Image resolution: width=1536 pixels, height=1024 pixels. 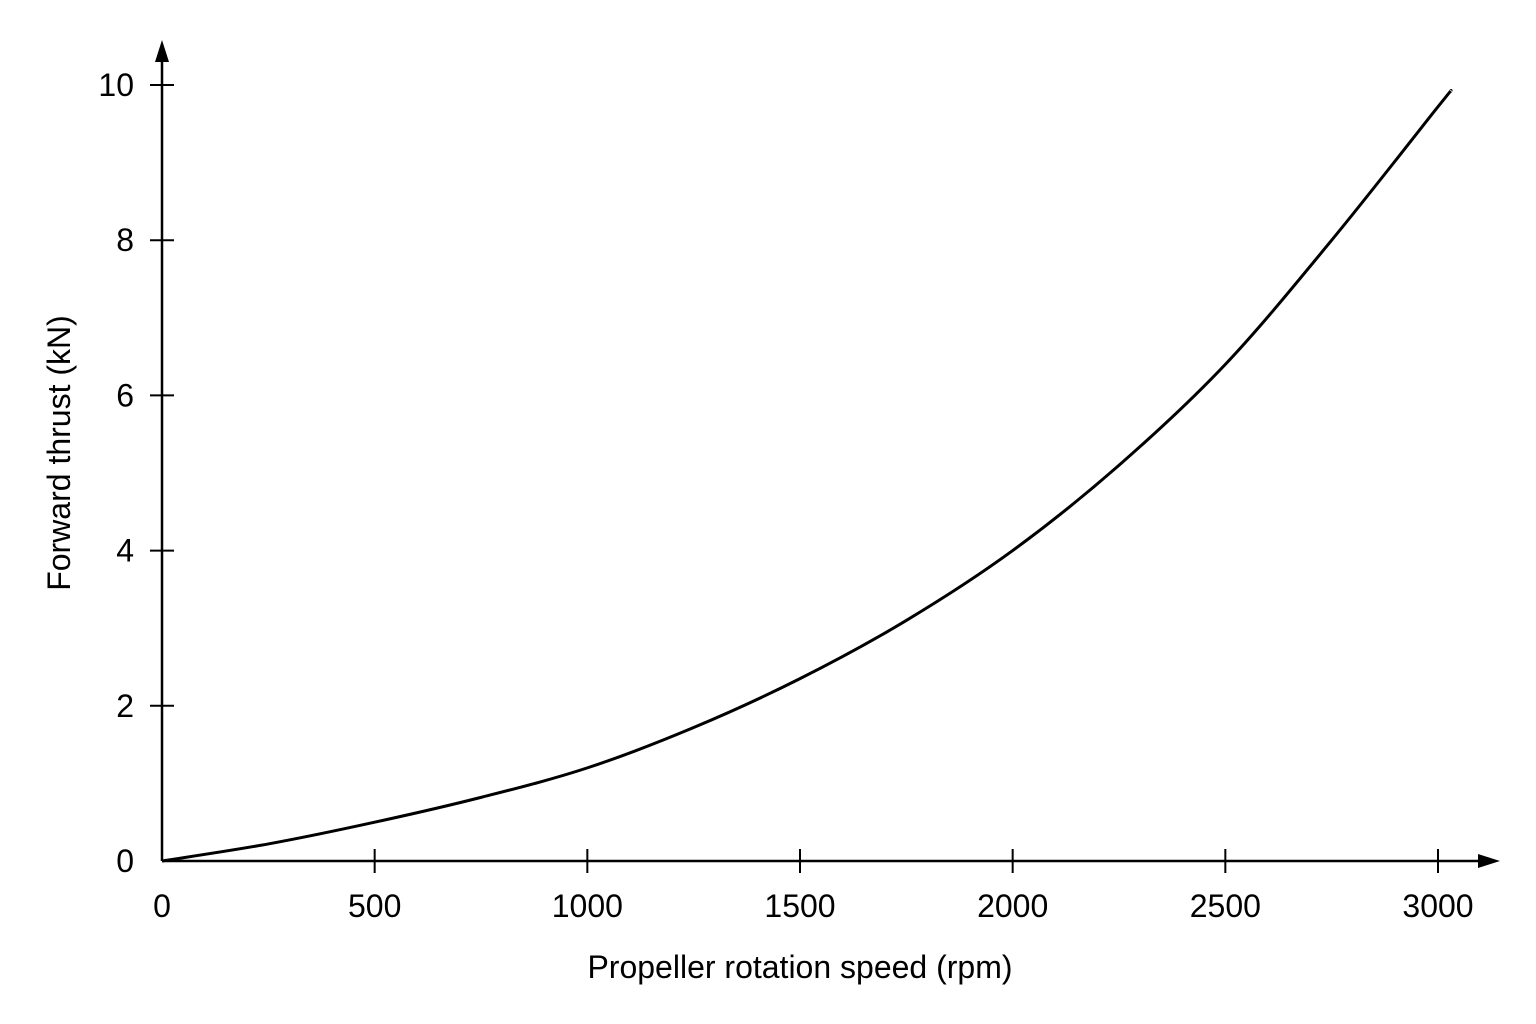 What do you see at coordinates (125, 395) in the screenshot?
I see `y-tick-label: 6` at bounding box center [125, 395].